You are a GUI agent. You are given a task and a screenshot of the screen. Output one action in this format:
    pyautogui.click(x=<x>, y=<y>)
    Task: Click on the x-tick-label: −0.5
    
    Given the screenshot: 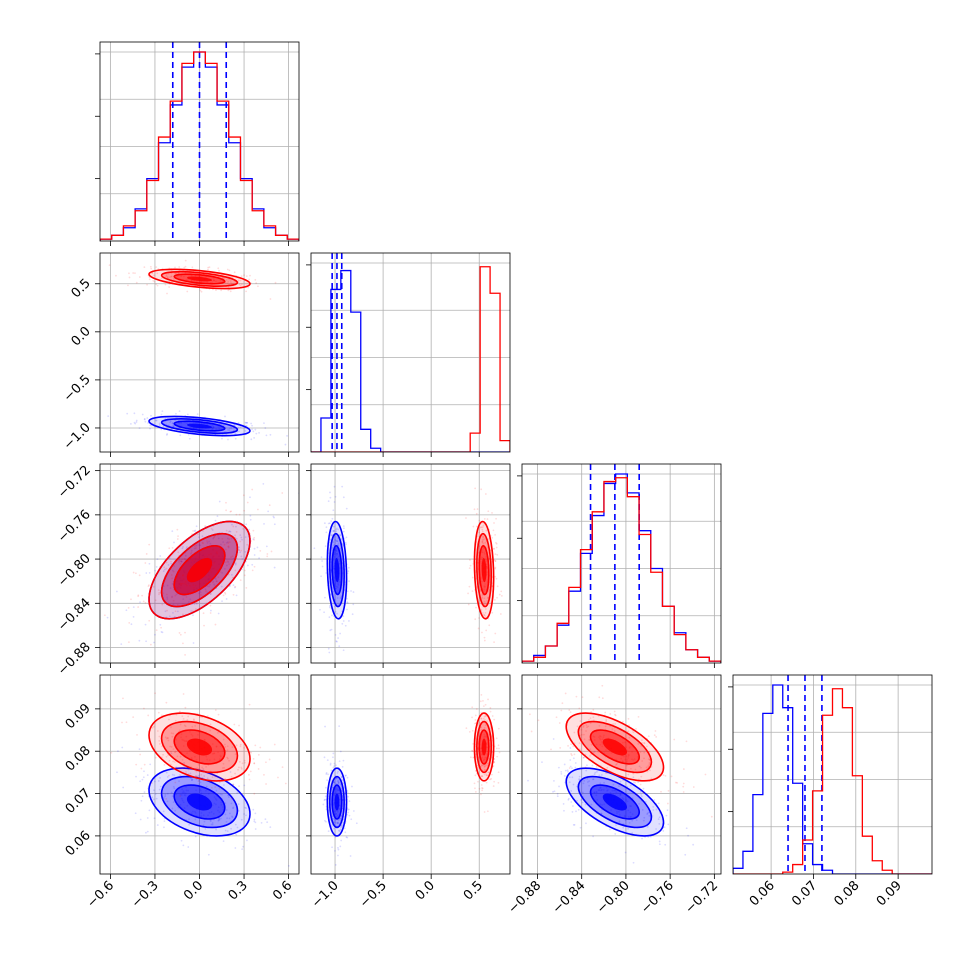 What is the action you would take?
    pyautogui.click(x=373, y=894)
    